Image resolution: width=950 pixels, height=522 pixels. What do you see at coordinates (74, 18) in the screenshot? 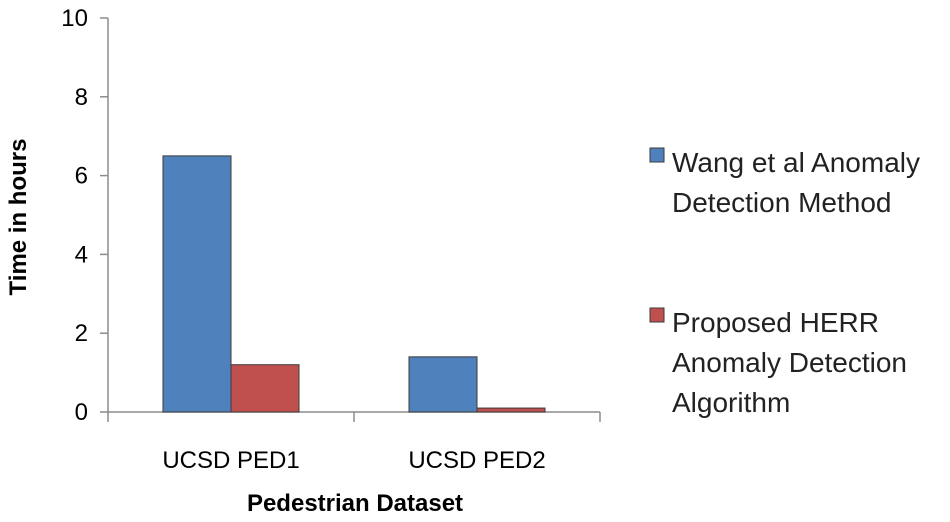
I see `y-tick-label: 10` at bounding box center [74, 18].